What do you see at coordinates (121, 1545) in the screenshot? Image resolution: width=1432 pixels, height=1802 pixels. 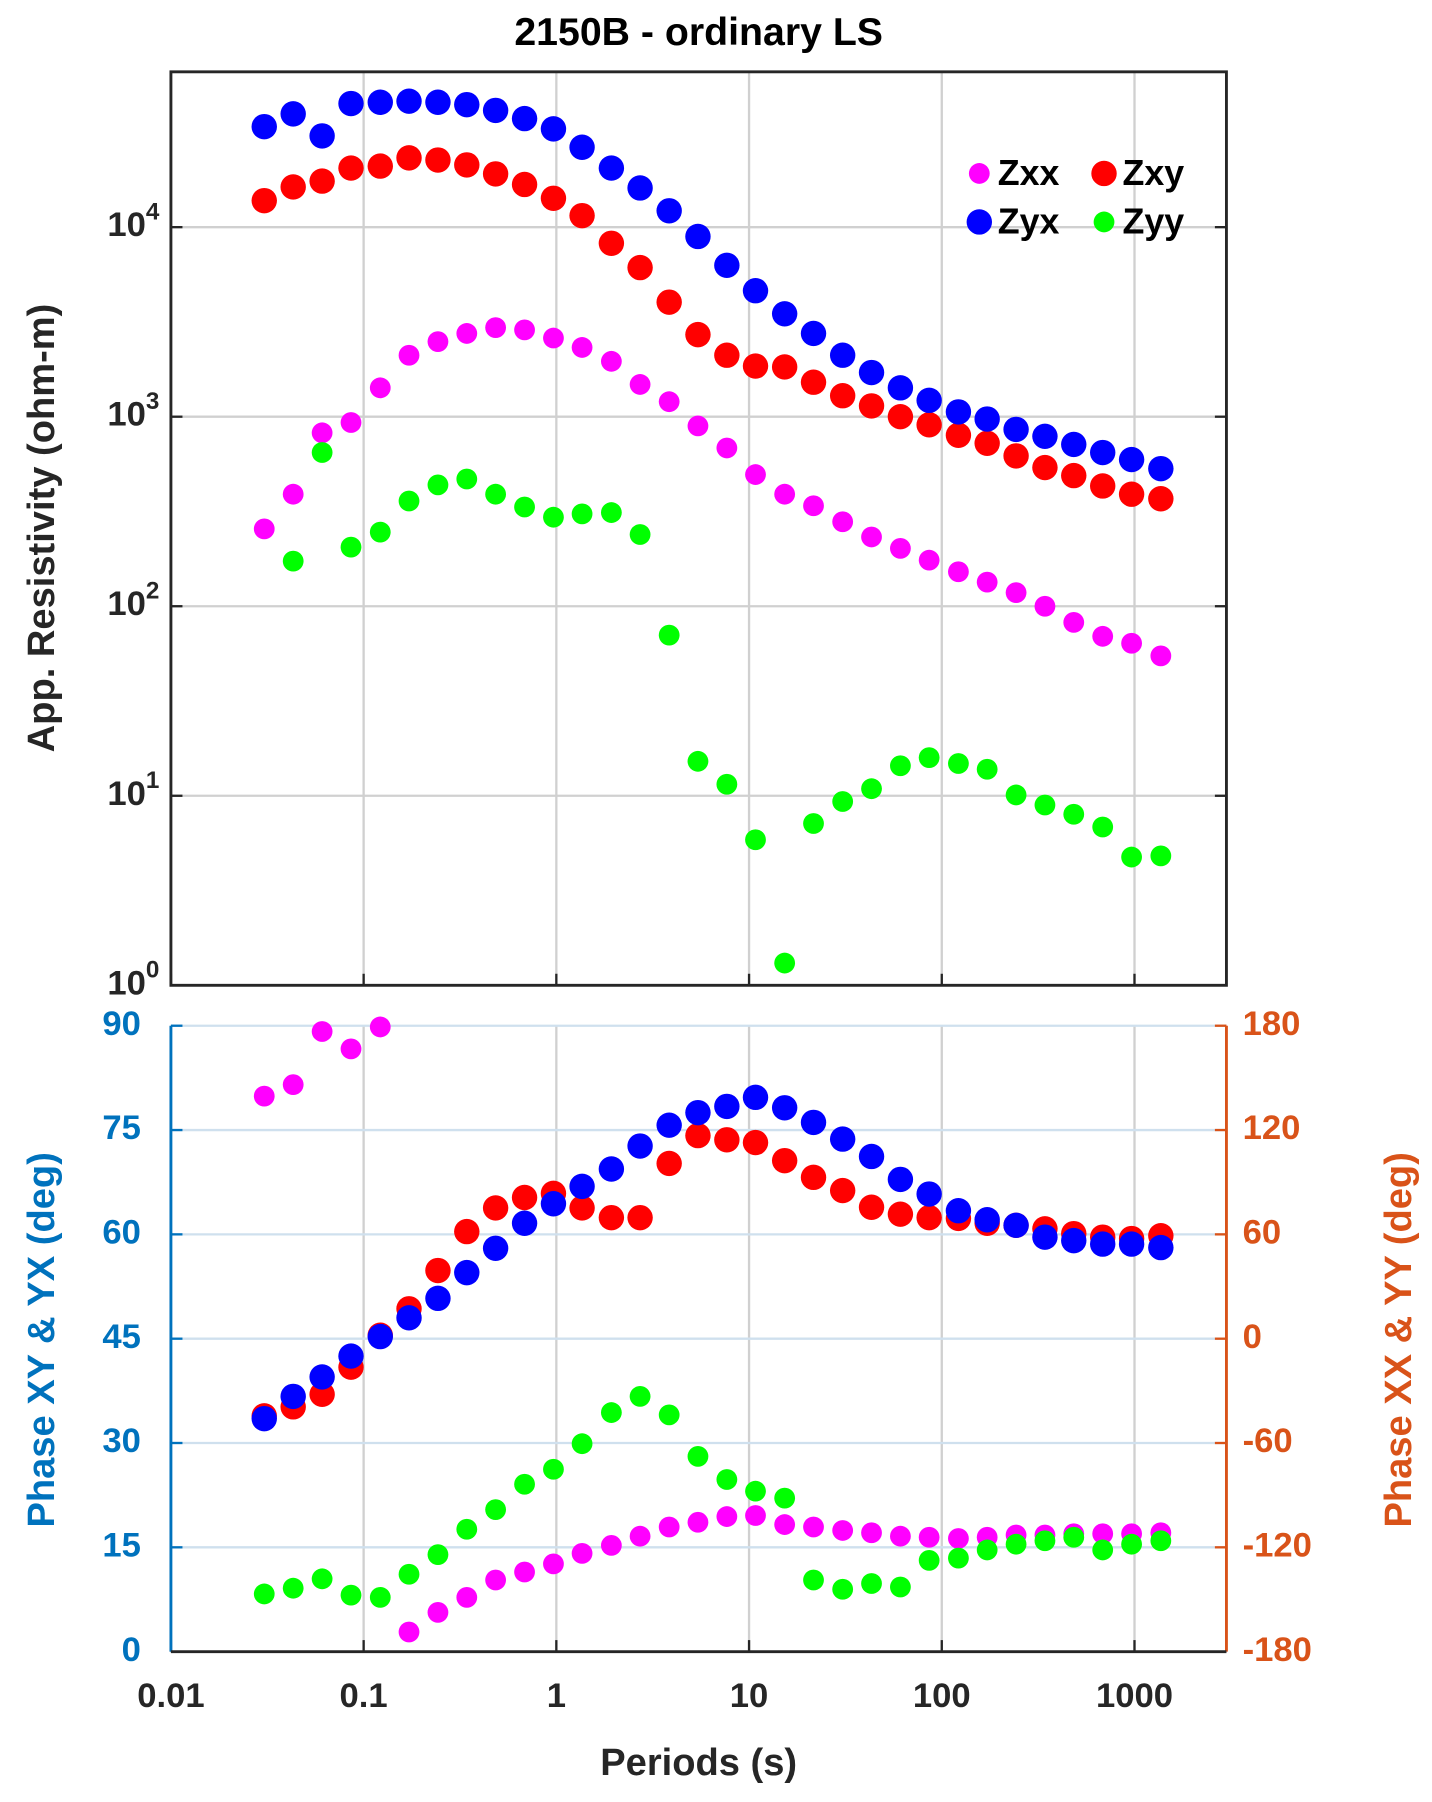 I see `y-tick-label: 15` at bounding box center [121, 1545].